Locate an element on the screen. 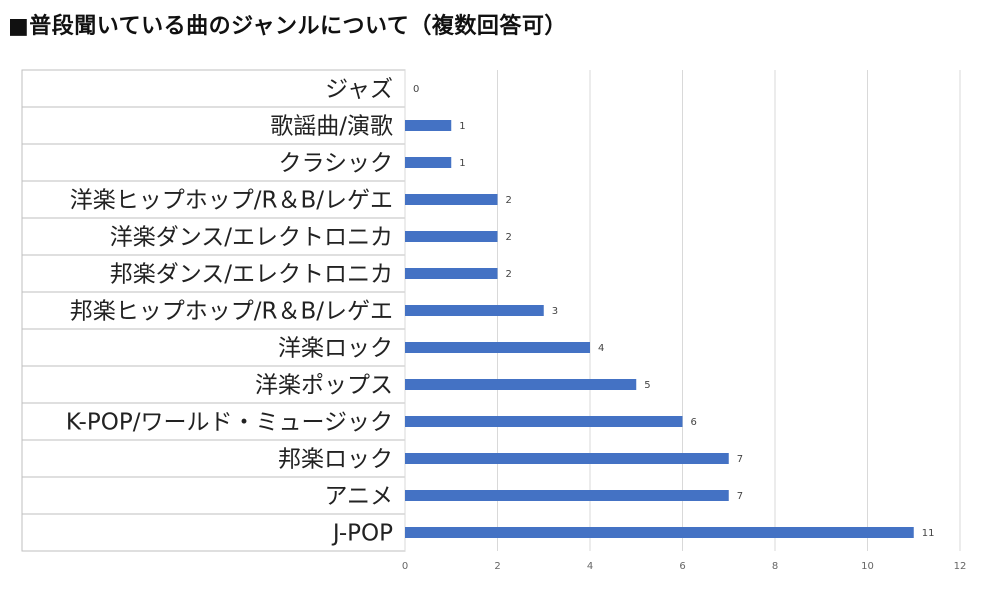 The image size is (1000, 591). category-label: クラシック is located at coordinates (335, 164).